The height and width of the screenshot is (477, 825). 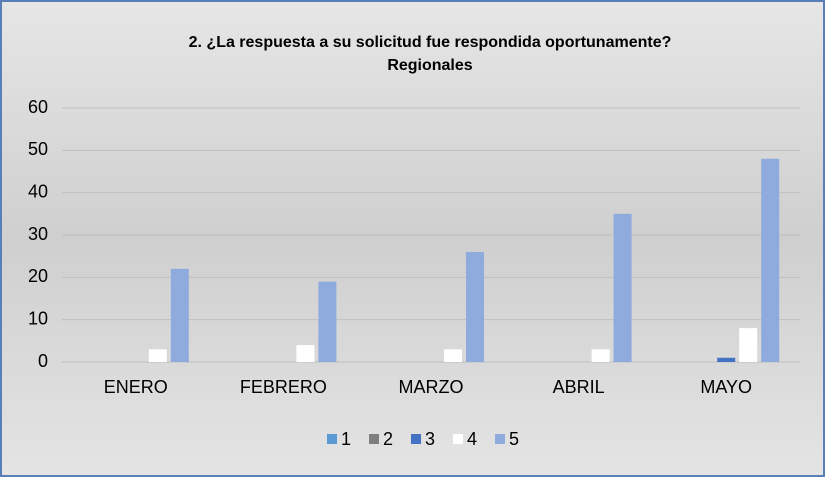 What do you see at coordinates (472, 439) in the screenshot?
I see `legend-label: 4` at bounding box center [472, 439].